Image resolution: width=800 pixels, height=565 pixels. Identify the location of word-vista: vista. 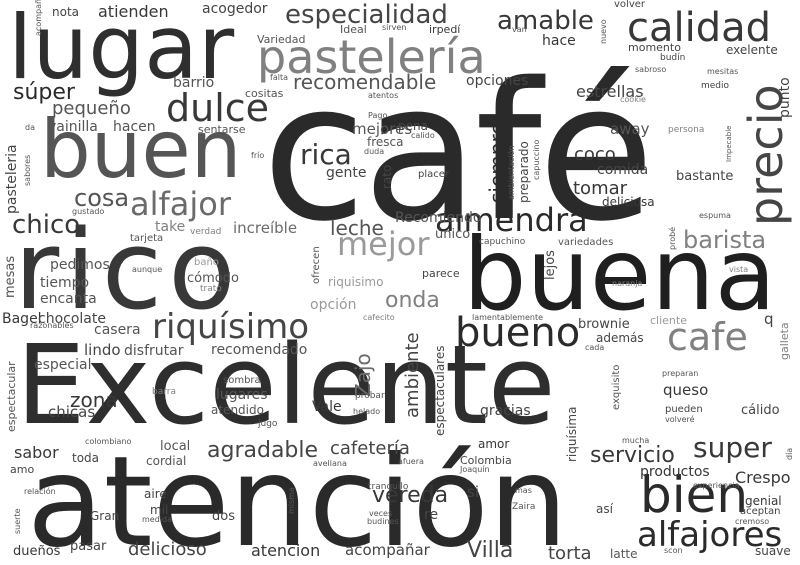
(739, 269).